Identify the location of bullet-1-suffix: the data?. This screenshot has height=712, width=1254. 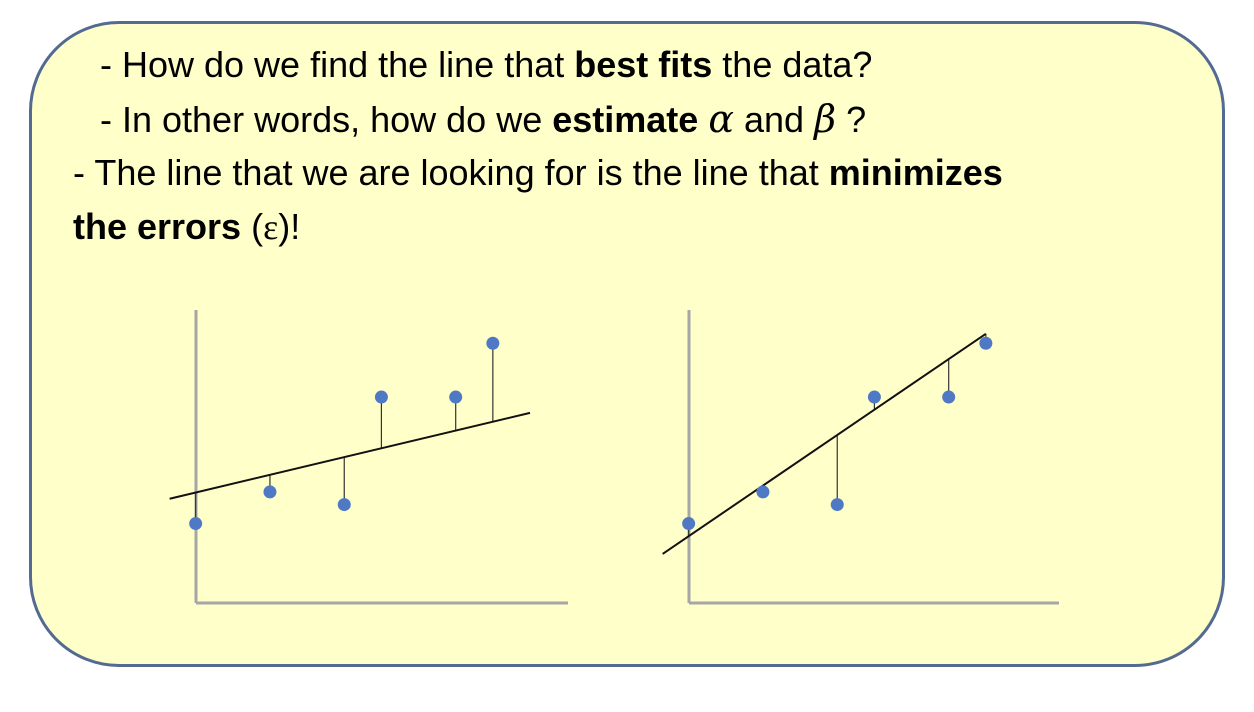
(792, 64).